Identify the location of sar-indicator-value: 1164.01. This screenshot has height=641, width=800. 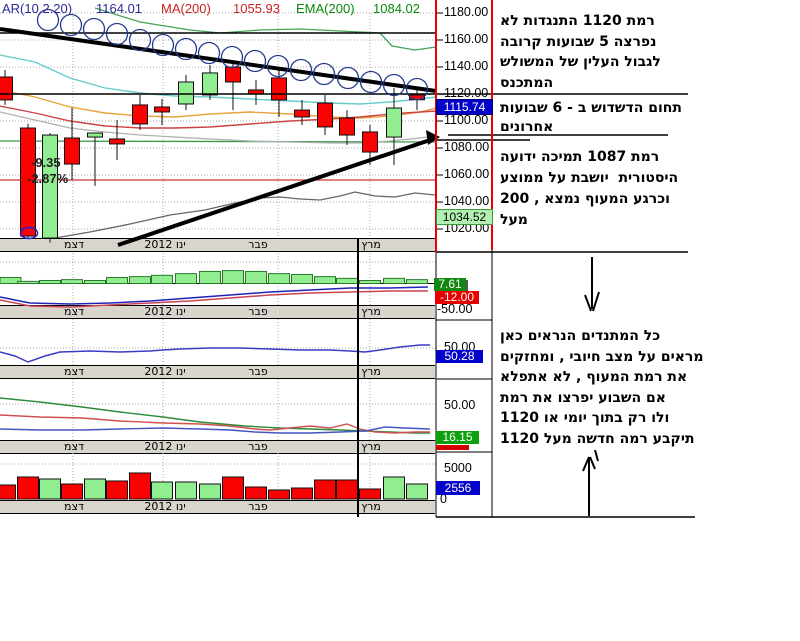
(119, 8).